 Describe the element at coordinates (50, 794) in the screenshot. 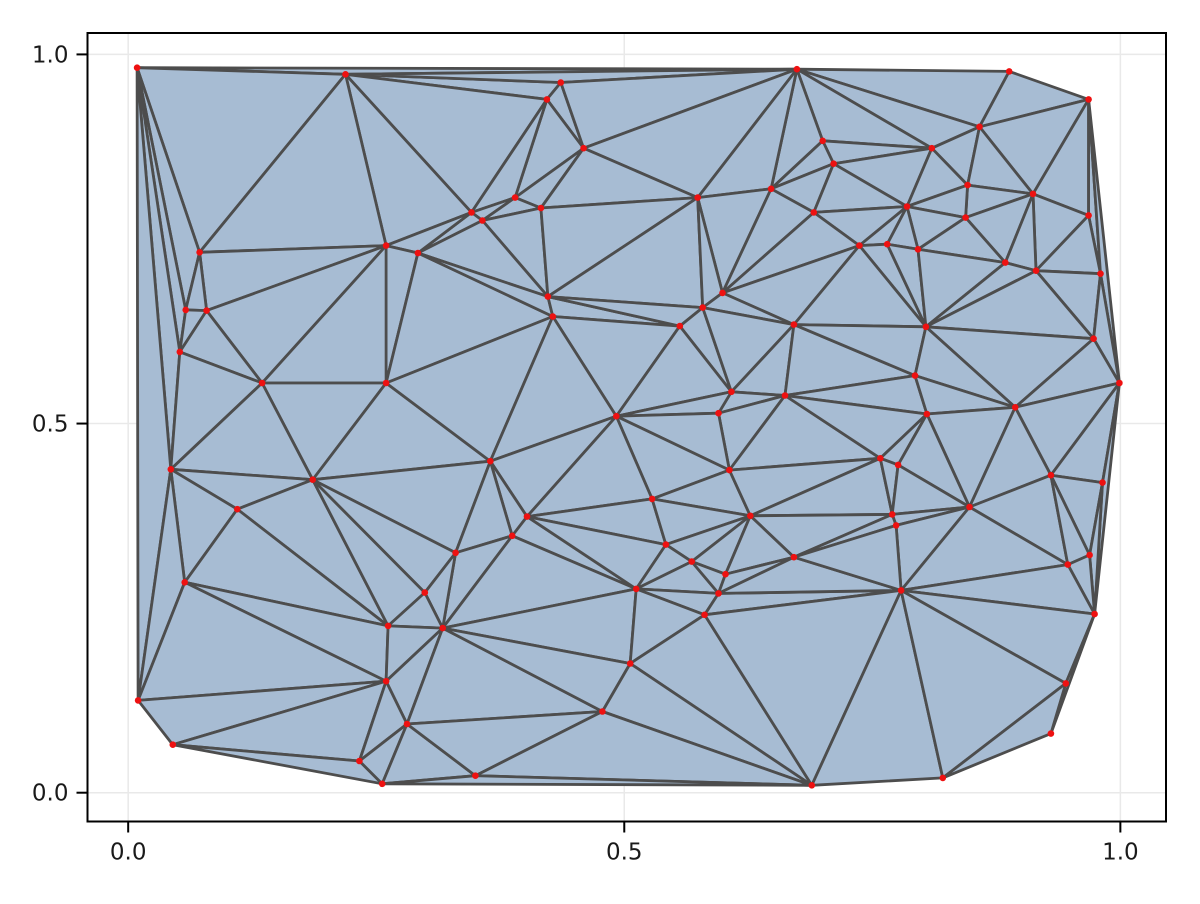

I see `y-tick-label: 0.0` at that location.